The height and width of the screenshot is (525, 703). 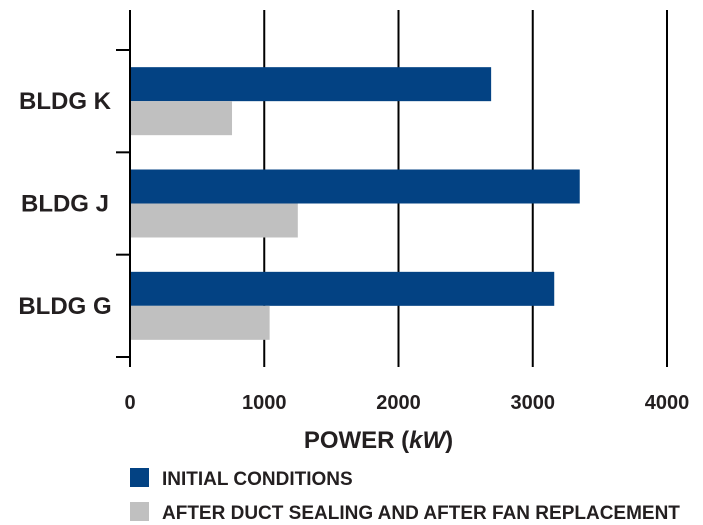 What do you see at coordinates (64, 306) in the screenshot?
I see `category-label: BLDG G` at bounding box center [64, 306].